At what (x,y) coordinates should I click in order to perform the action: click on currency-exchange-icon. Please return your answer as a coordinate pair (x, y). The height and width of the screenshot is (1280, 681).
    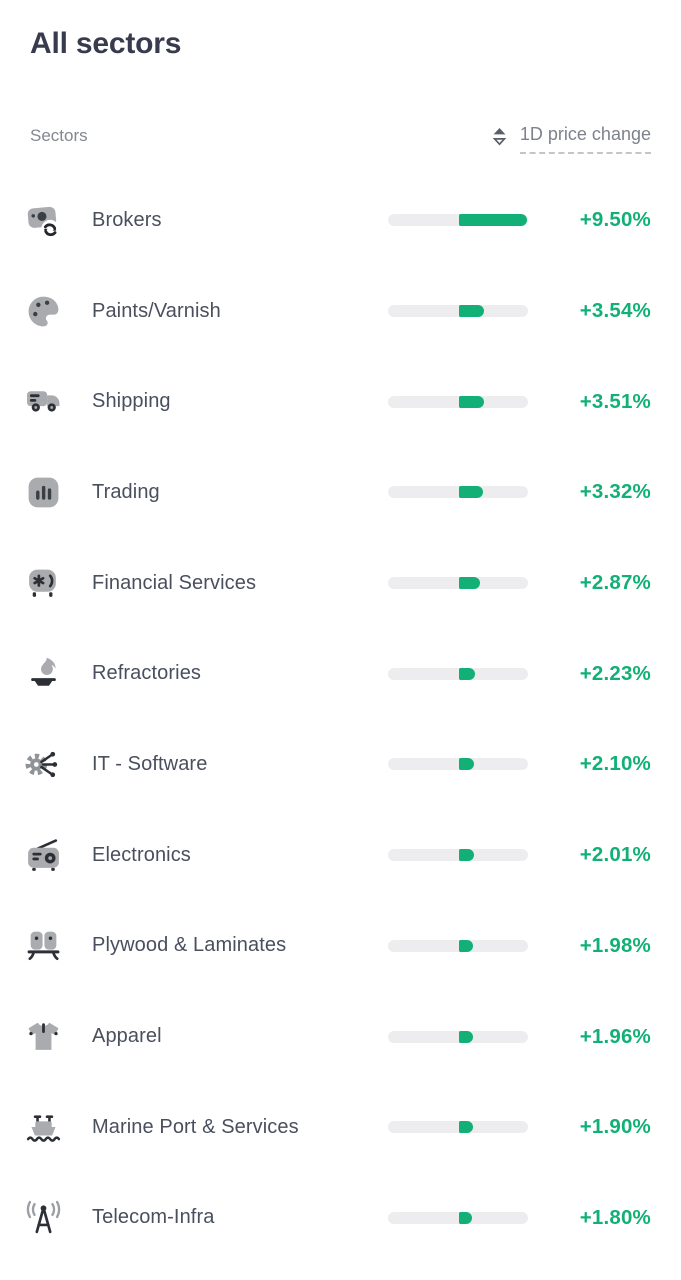
    Looking at the image, I should click on (43, 220).